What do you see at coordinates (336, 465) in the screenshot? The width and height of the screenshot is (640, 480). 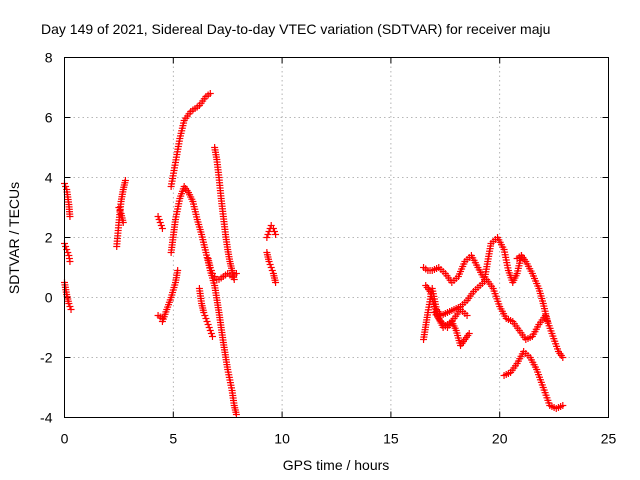 I see `x-axis-label: GPS time / hours` at bounding box center [336, 465].